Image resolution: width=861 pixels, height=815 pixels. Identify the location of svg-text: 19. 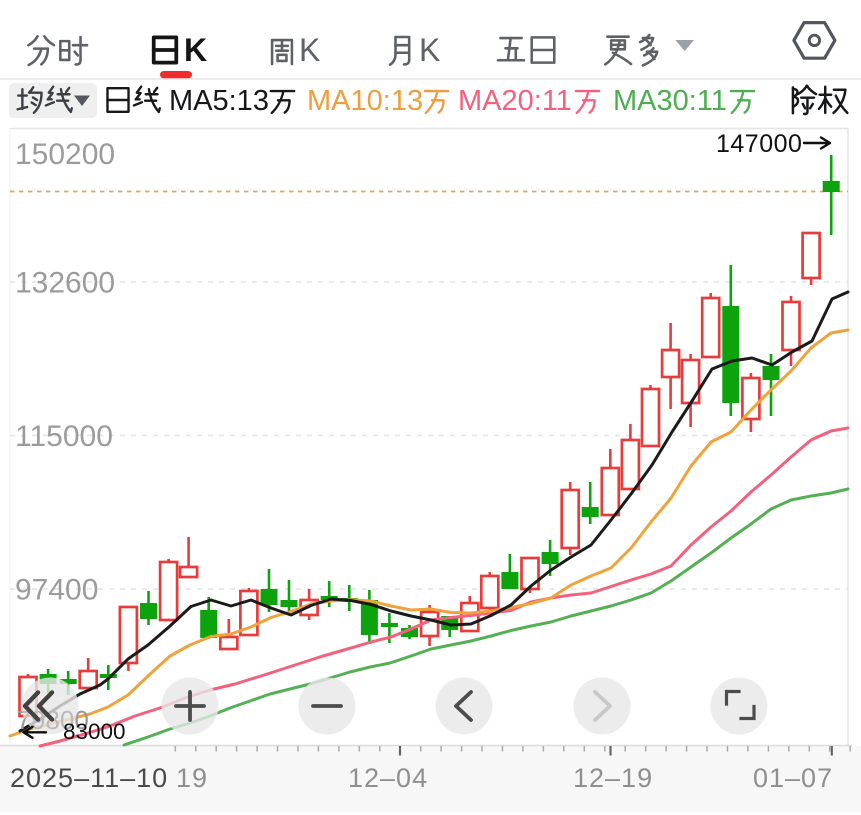
(192, 778).